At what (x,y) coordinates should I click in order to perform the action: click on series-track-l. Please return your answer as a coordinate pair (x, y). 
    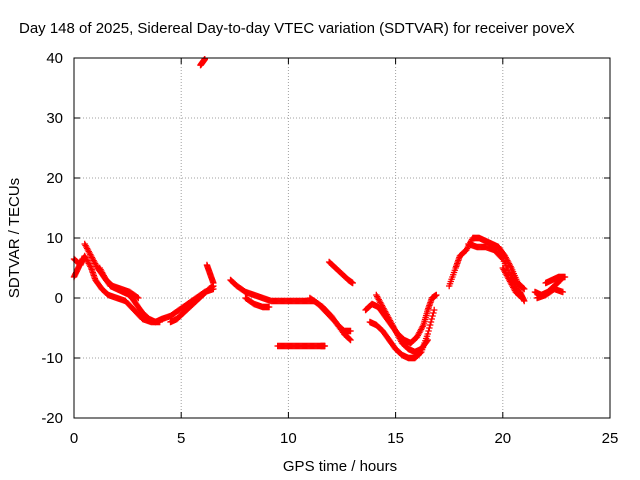
    Looking at the image, I should click on (340, 272).